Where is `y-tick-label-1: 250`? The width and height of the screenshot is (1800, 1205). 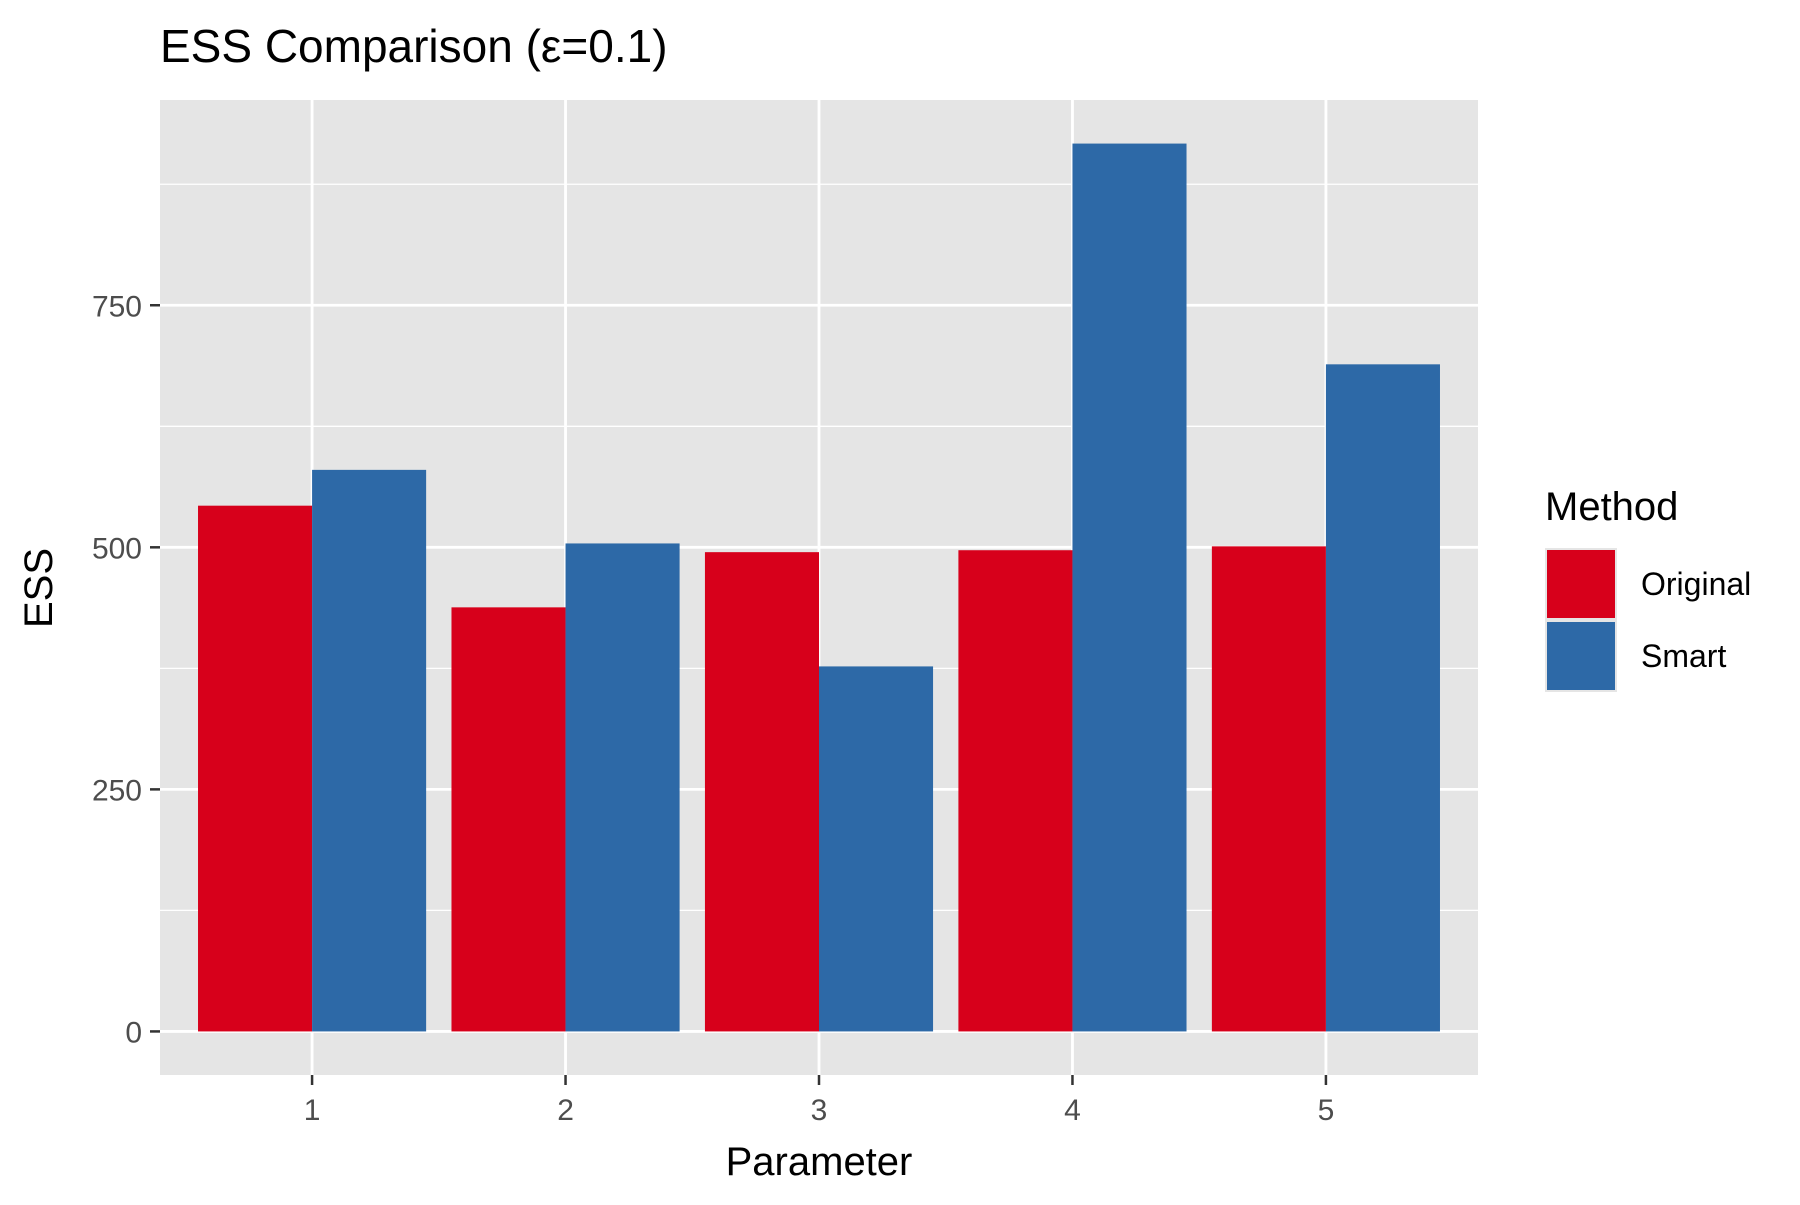
y-tick-label-1: 250 is located at coordinates (117, 790).